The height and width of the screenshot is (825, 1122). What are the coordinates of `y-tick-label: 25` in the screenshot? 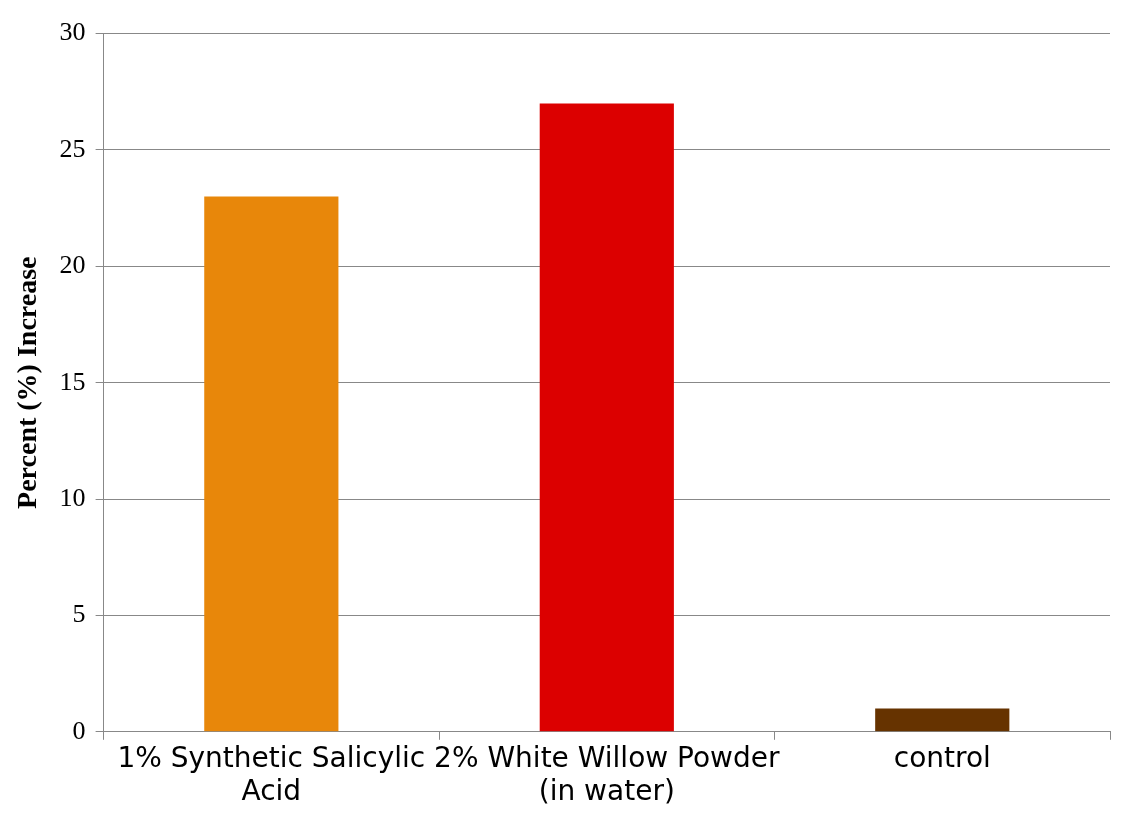 It's located at (72, 148).